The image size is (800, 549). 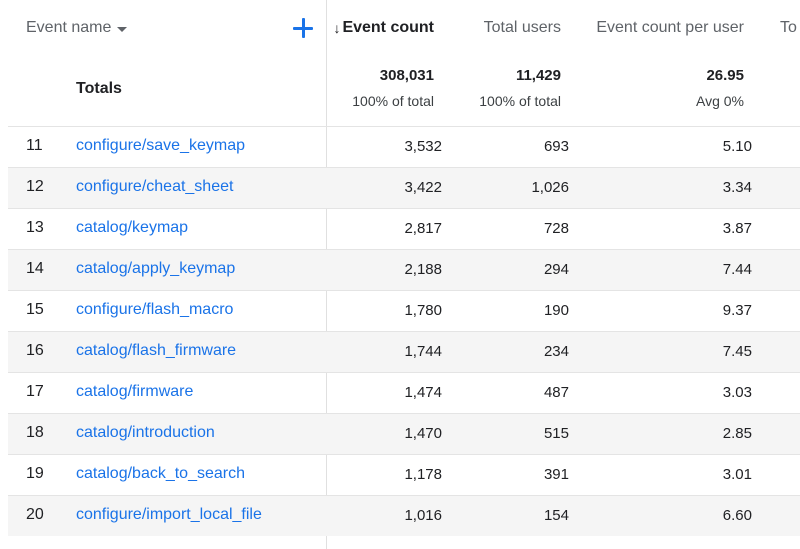 I want to click on event-name-header-label: Event name, so click(x=69, y=27).